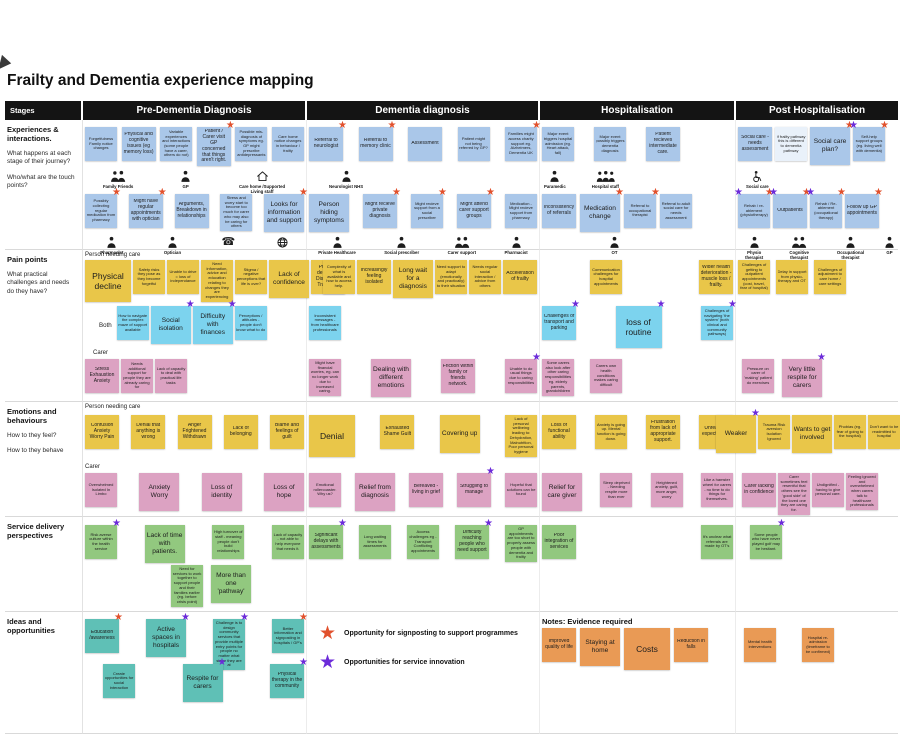  What do you see at coordinates (102, 376) in the screenshot?
I see `sticky-note: Stress Exhaustion Anxiety` at bounding box center [102, 376].